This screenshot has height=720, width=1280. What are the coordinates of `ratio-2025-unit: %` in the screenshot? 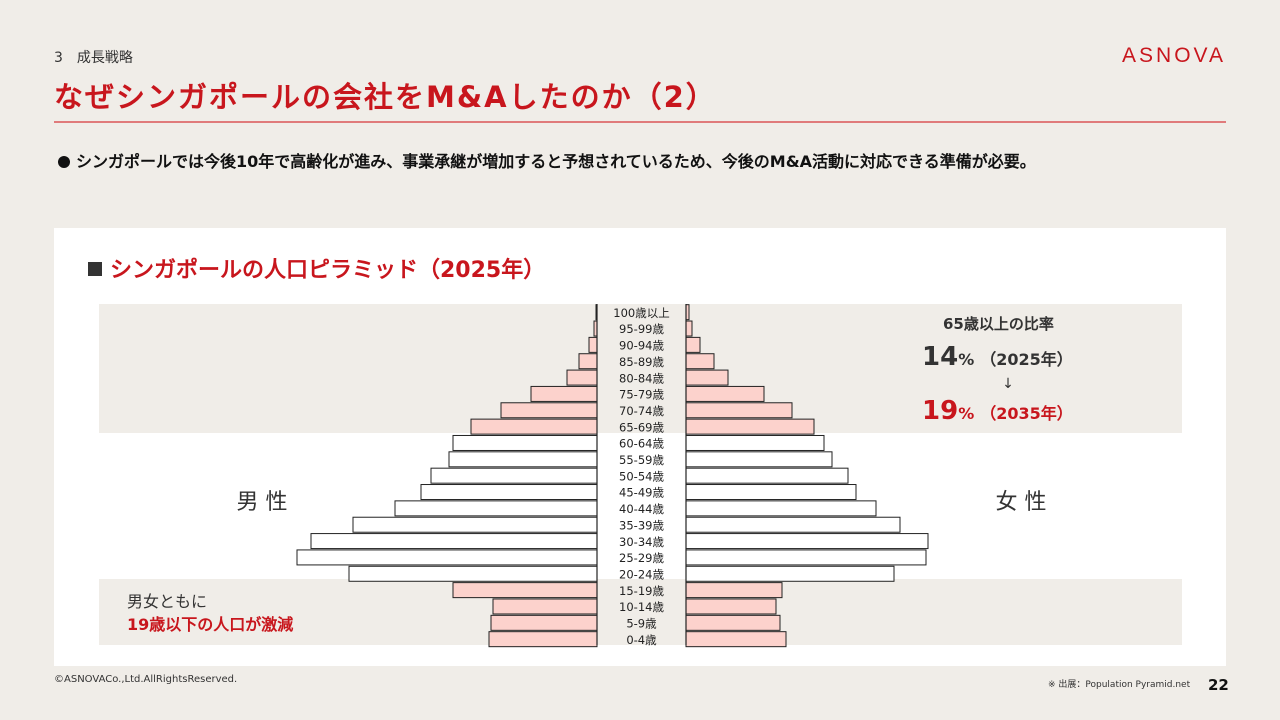 It's located at (966, 359).